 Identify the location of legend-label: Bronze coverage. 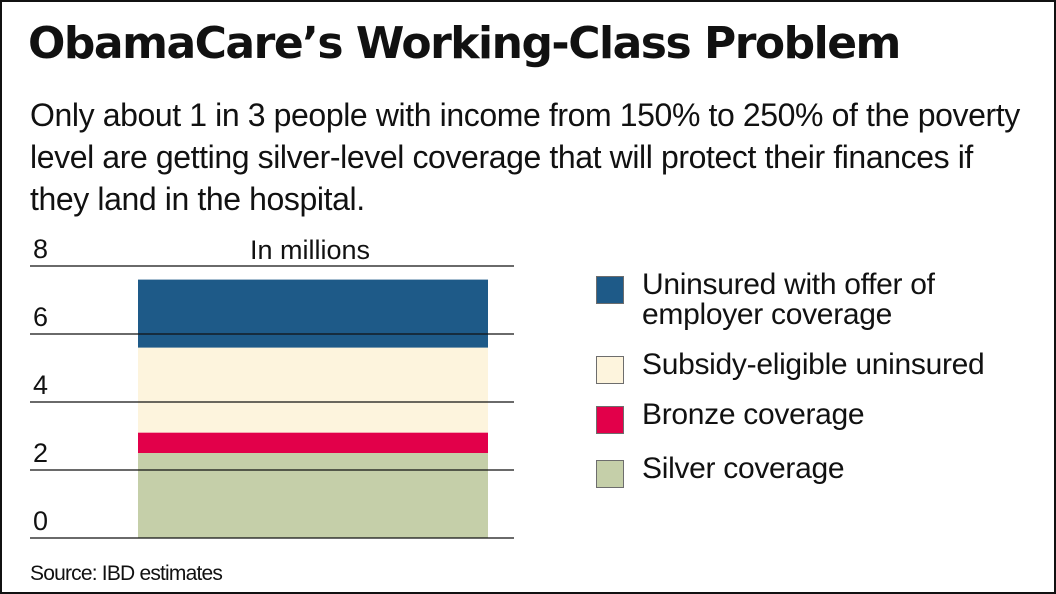
(753, 414).